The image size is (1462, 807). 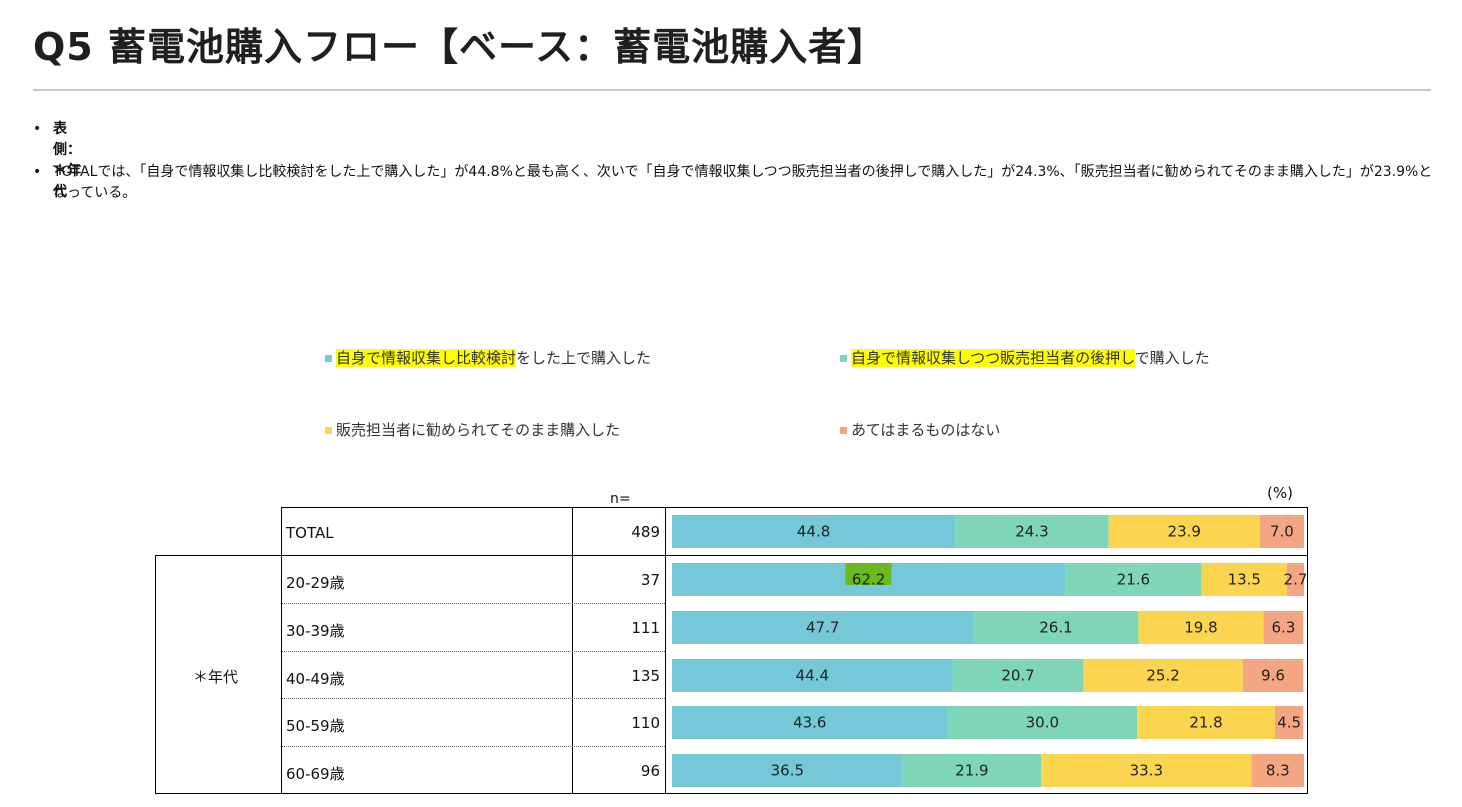 I want to click on label-highlight, so click(x=868, y=574).